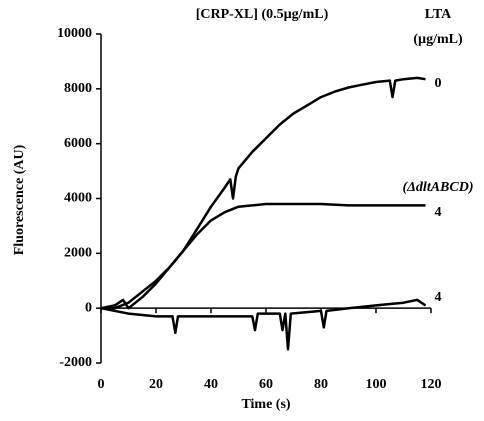 The height and width of the screenshot is (421, 484). What do you see at coordinates (78, 143) in the screenshot?
I see `y-tick-label: 6000` at bounding box center [78, 143].